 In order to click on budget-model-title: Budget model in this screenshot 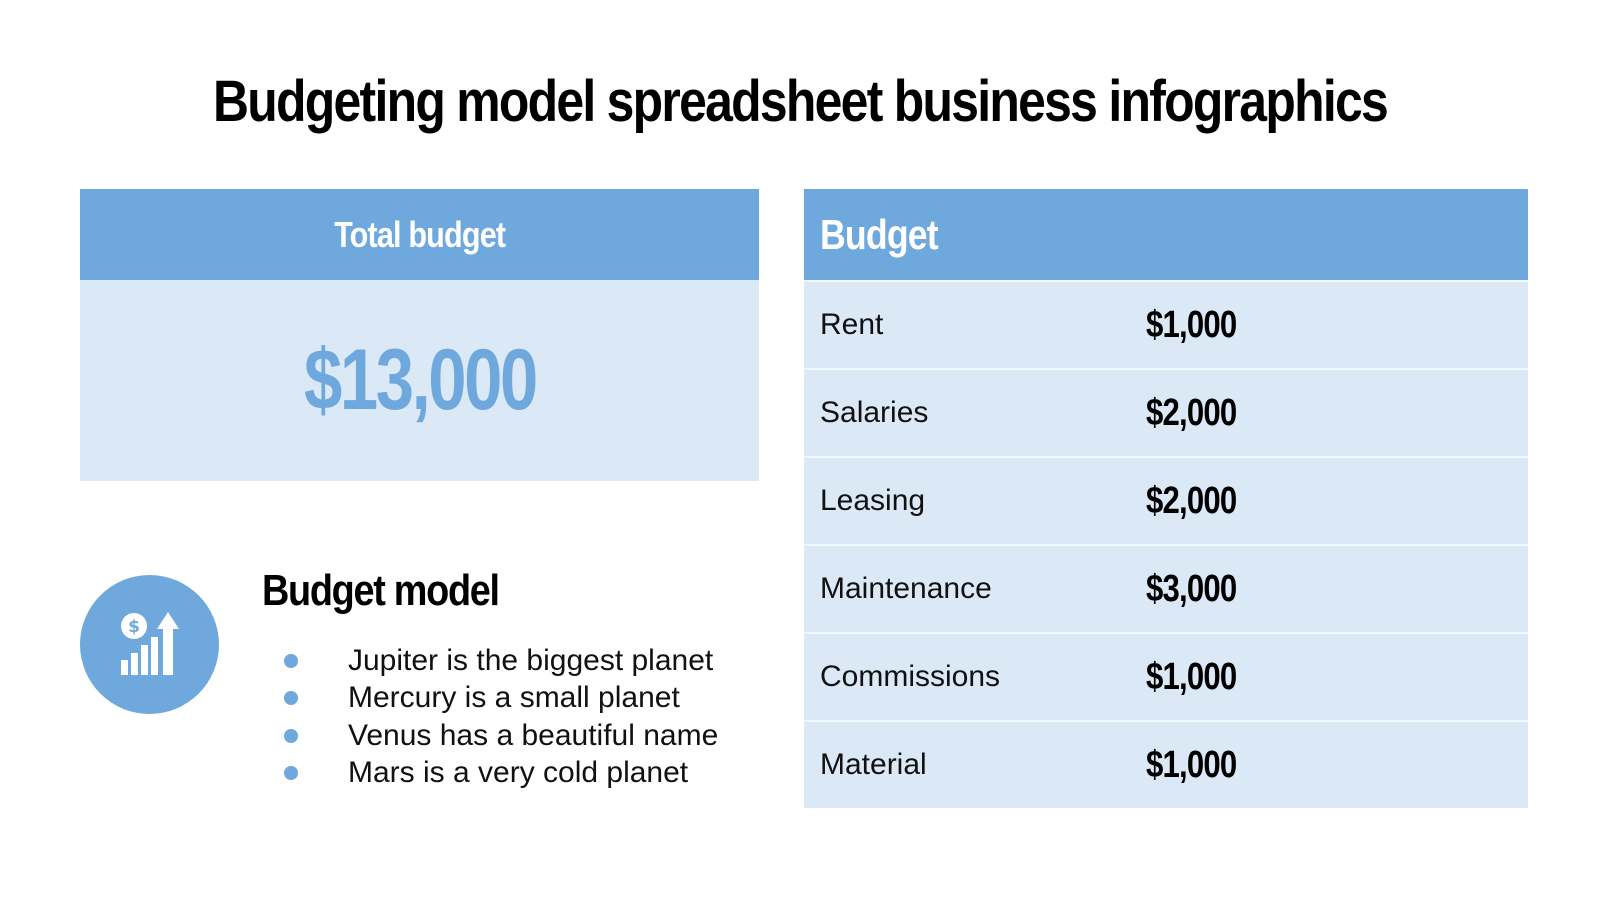, I will do `click(381, 590)`.